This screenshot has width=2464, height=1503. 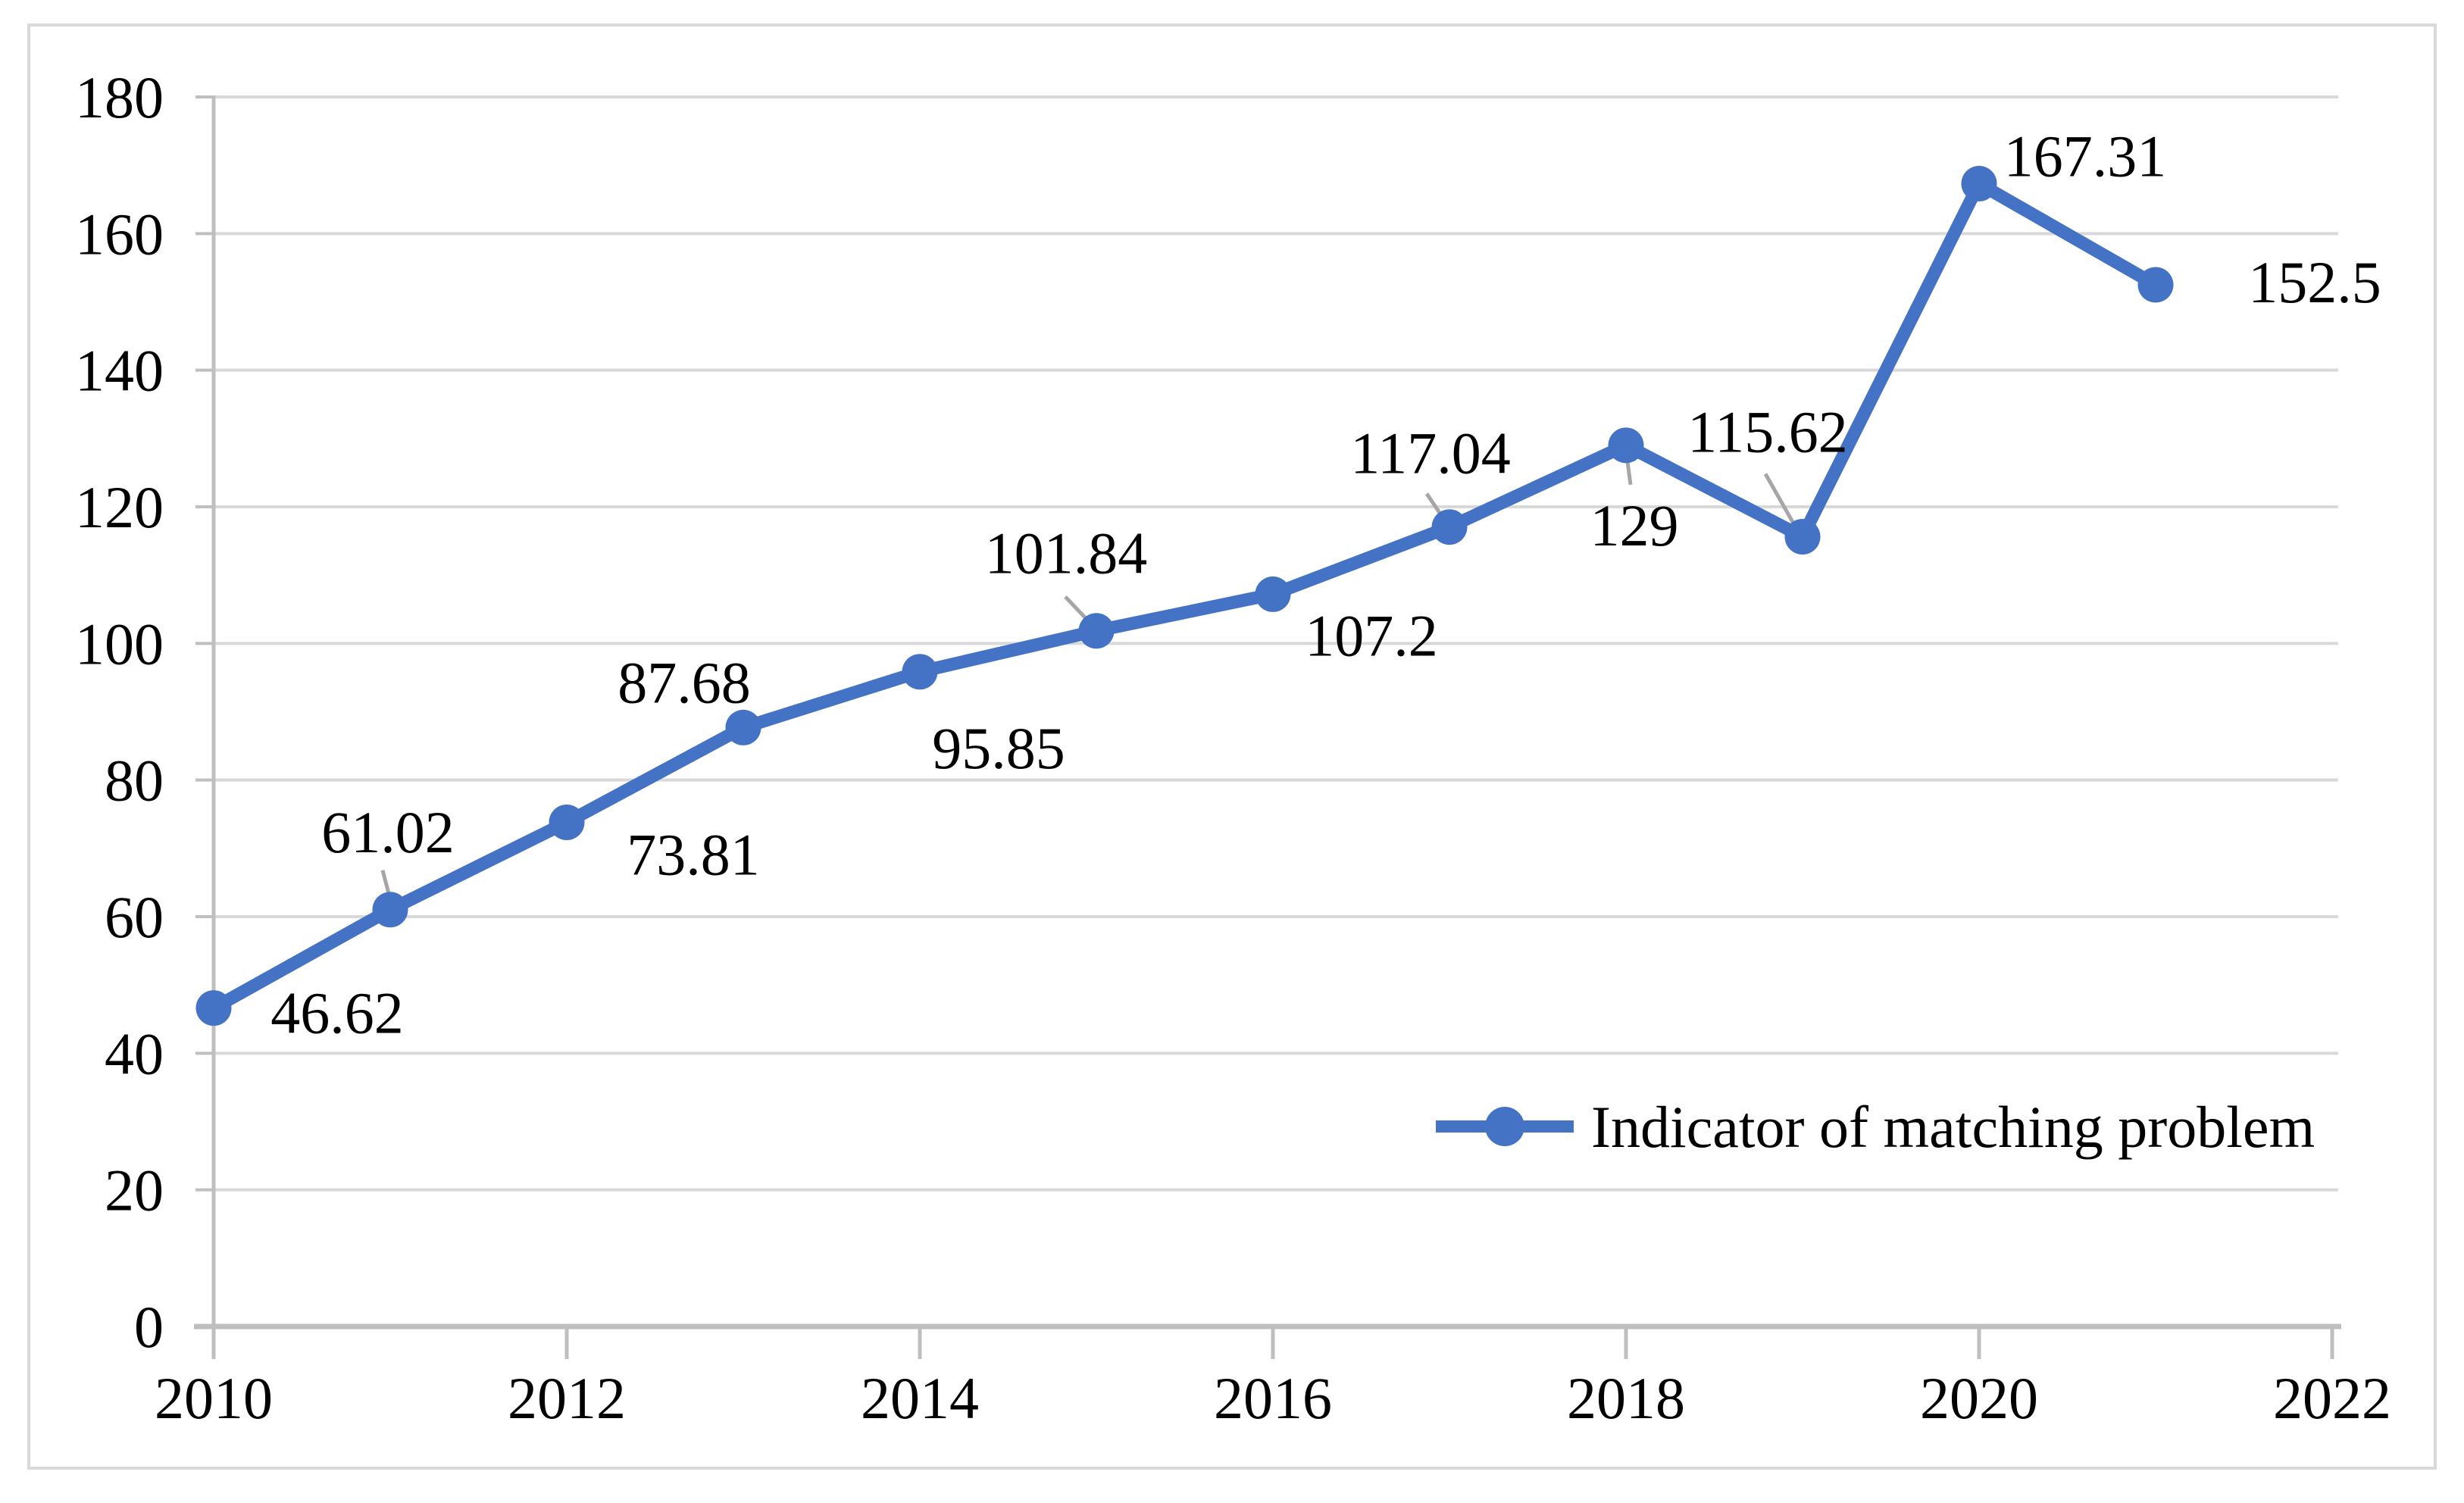 What do you see at coordinates (337, 1013) in the screenshot?
I see `data-point-label: 46.62` at bounding box center [337, 1013].